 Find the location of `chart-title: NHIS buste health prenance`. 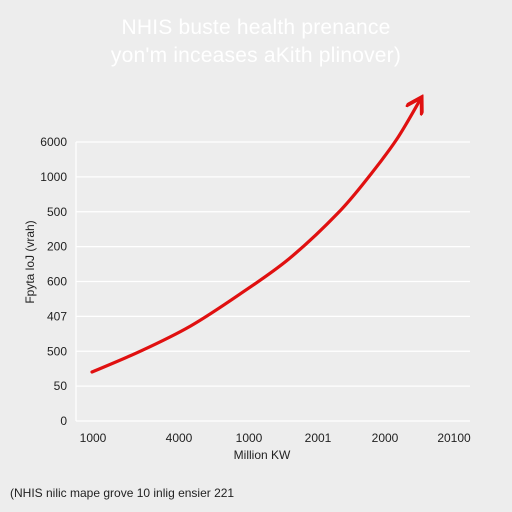

chart-title: NHIS buste health prenance is located at coordinates (256, 27).